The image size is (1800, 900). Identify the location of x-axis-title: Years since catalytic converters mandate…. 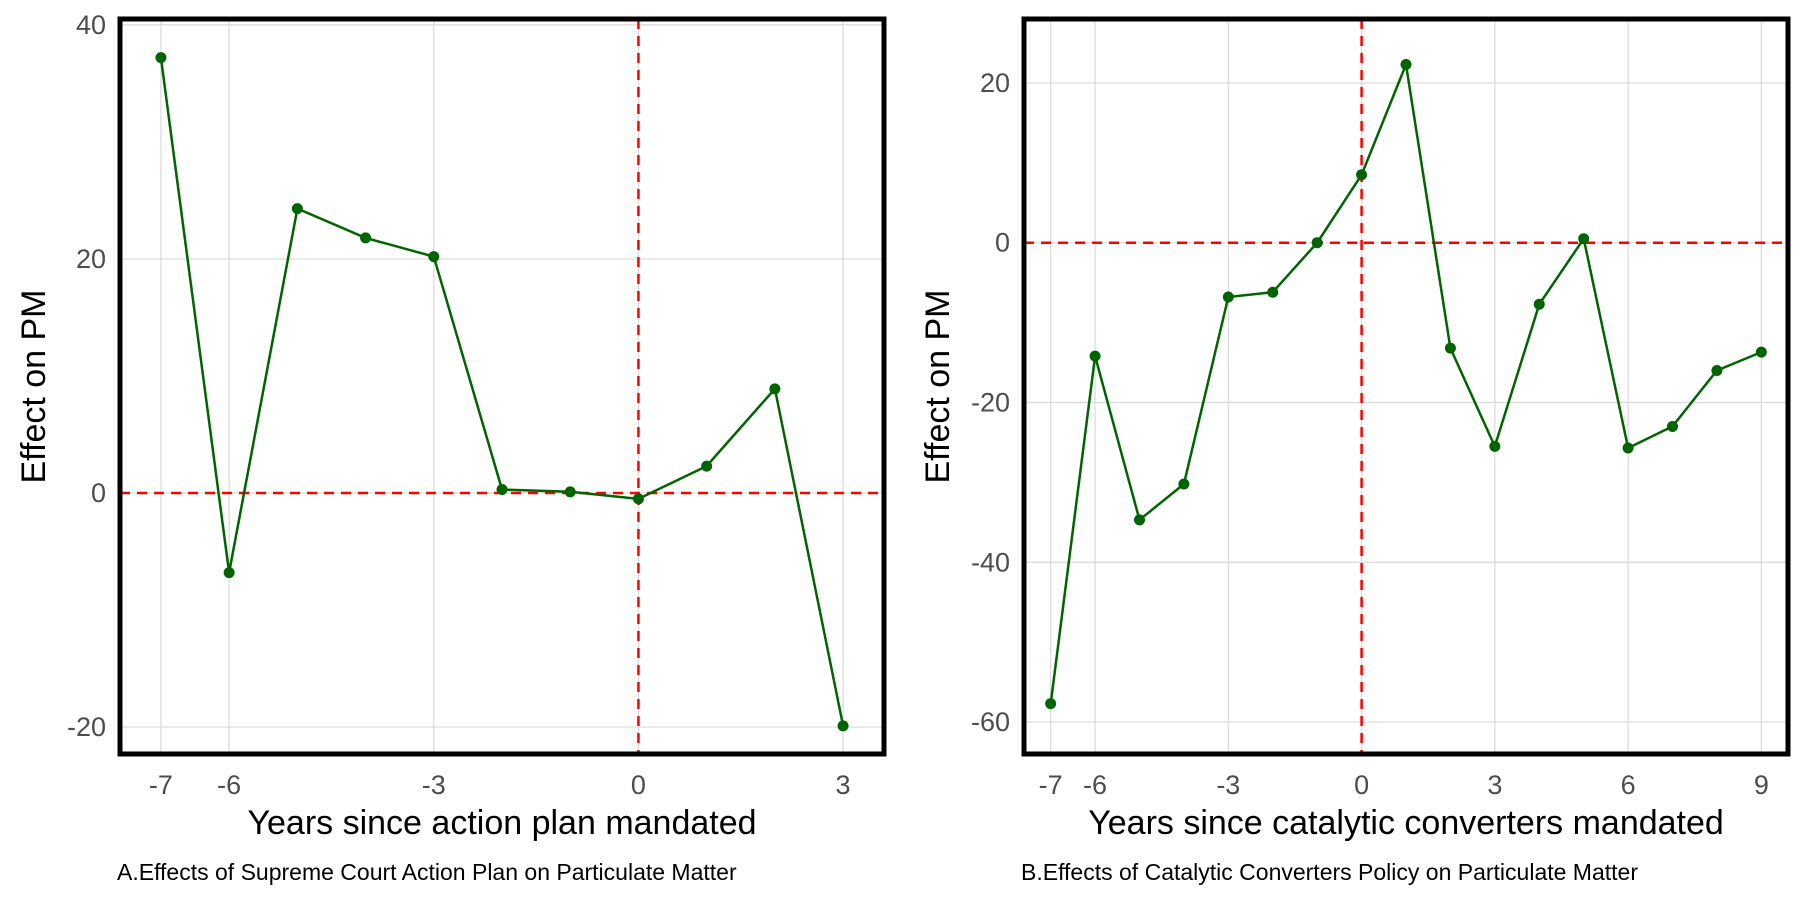
(1406, 823).